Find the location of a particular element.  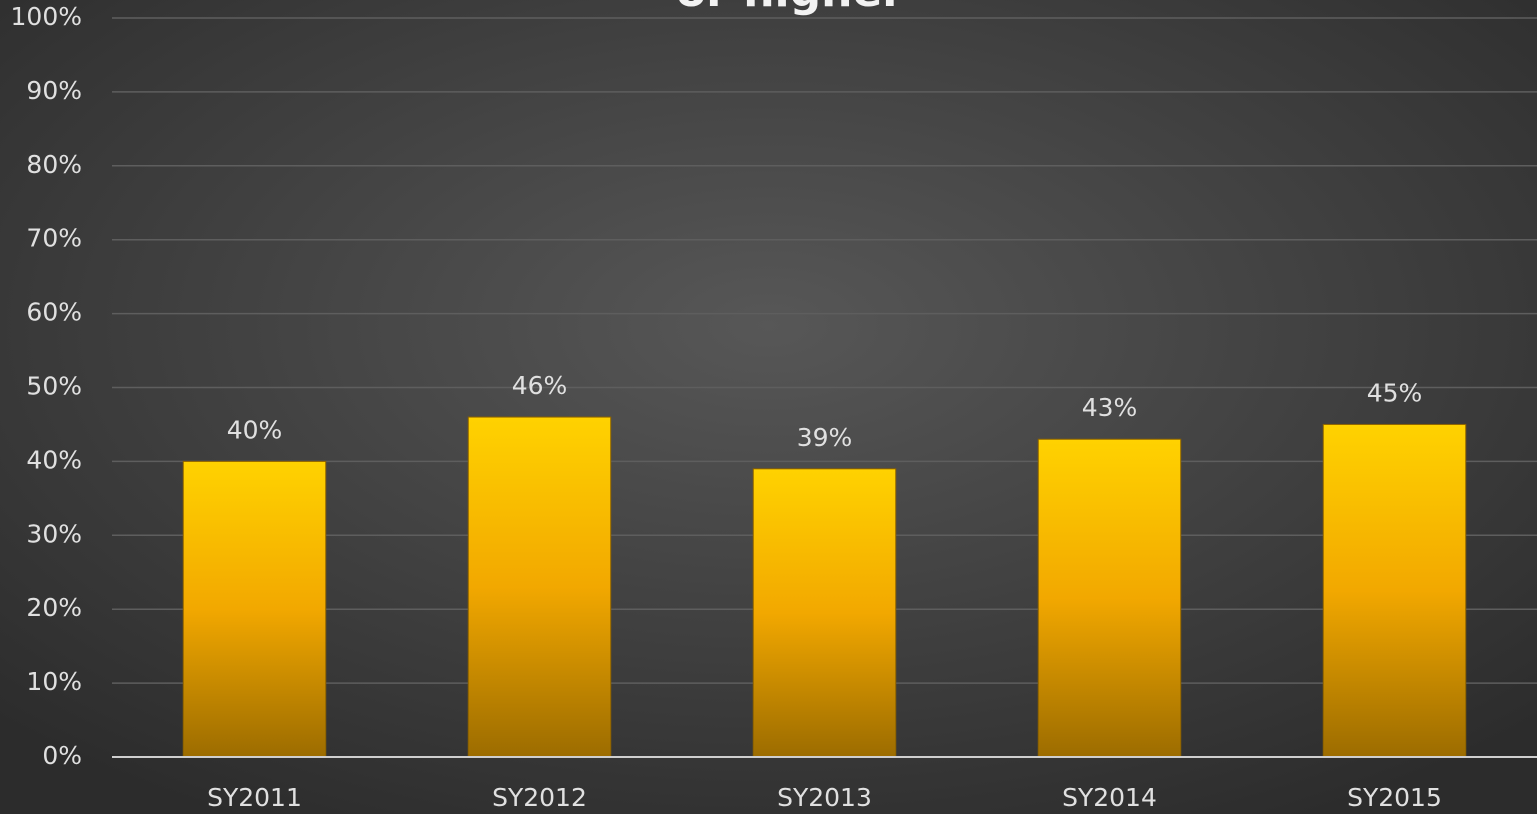

y-tick-label: 50% is located at coordinates (54, 386).